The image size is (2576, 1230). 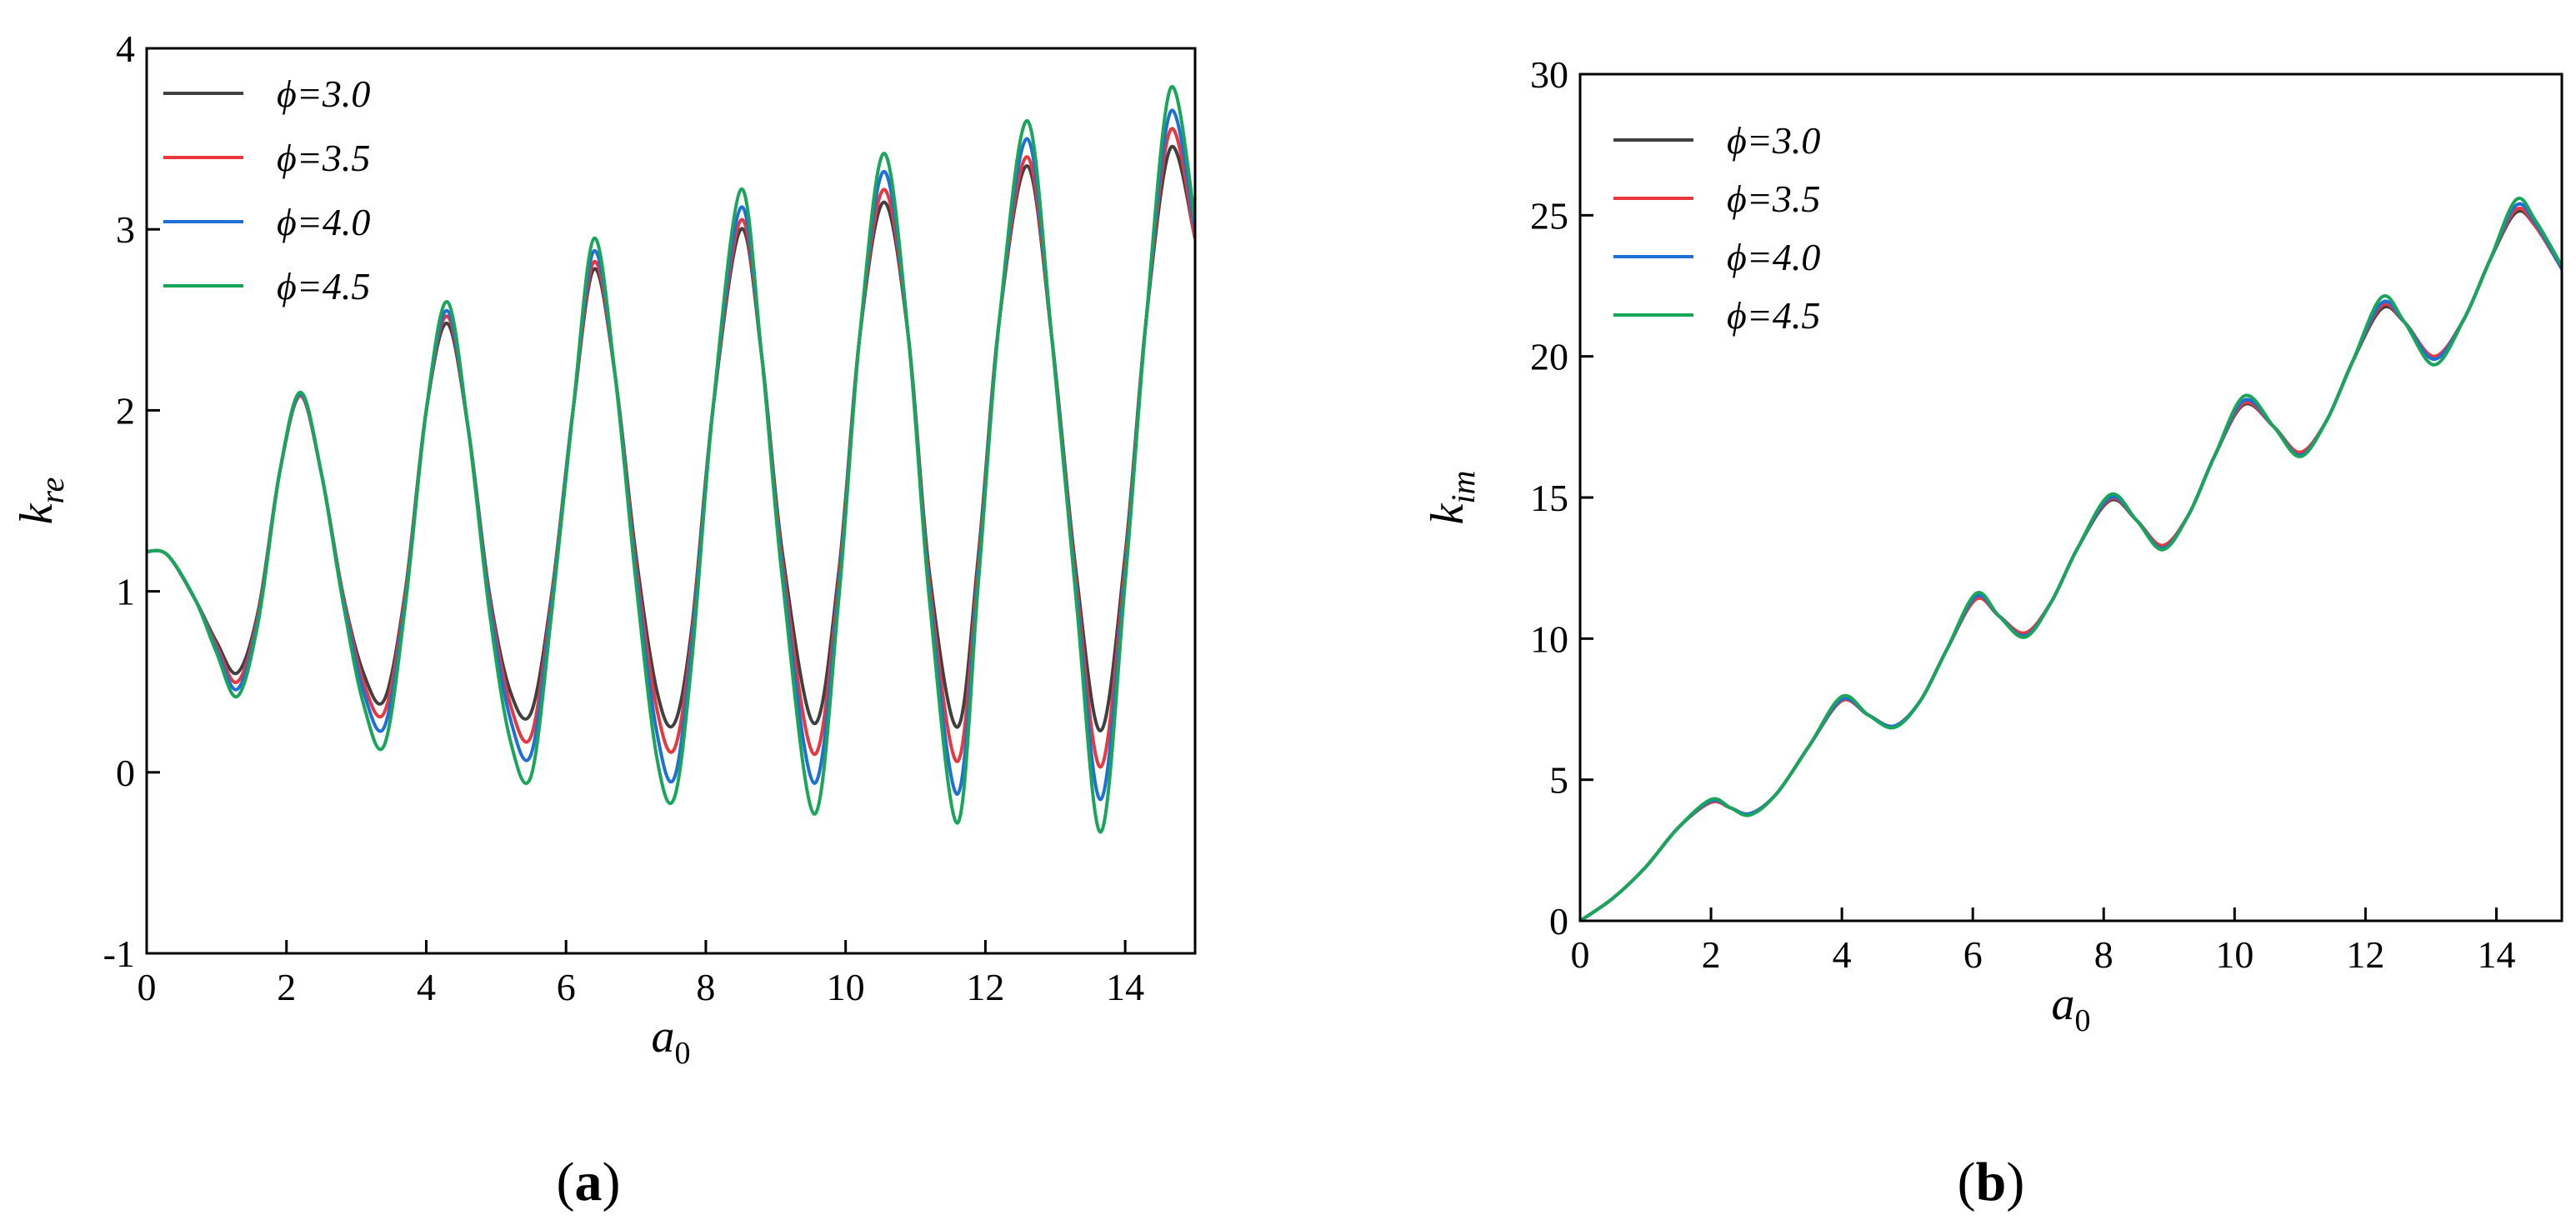 I want to click on panel-caption: (b), so click(x=1991, y=1182).